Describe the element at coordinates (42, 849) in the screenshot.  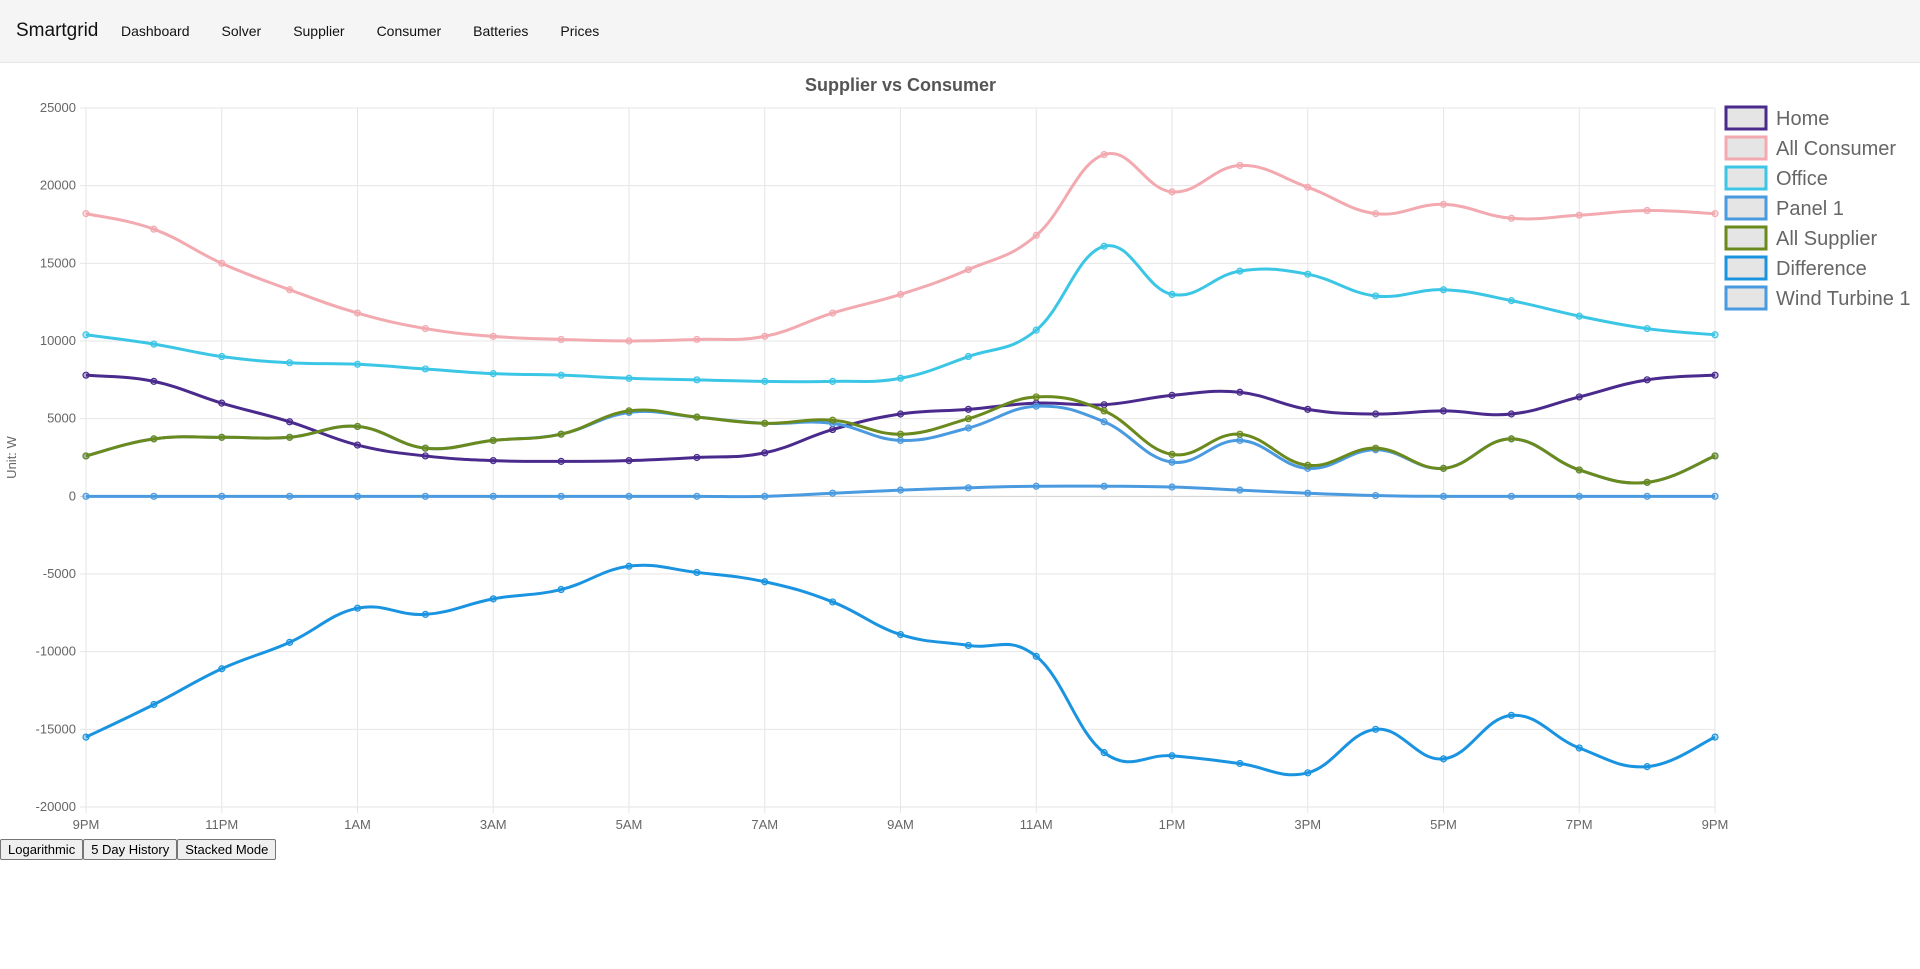
I see `logarithmic-button: Logarithmic` at that location.